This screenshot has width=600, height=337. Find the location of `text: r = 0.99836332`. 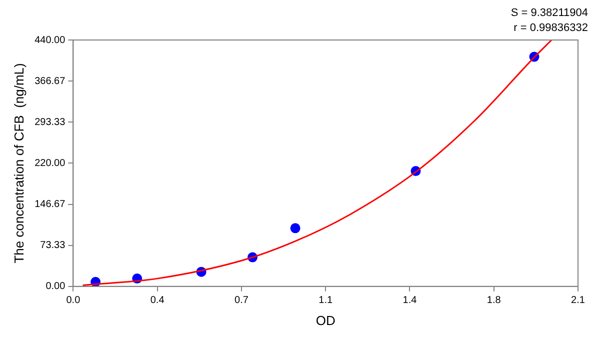

text: r = 0.99836332 is located at coordinates (550, 28).